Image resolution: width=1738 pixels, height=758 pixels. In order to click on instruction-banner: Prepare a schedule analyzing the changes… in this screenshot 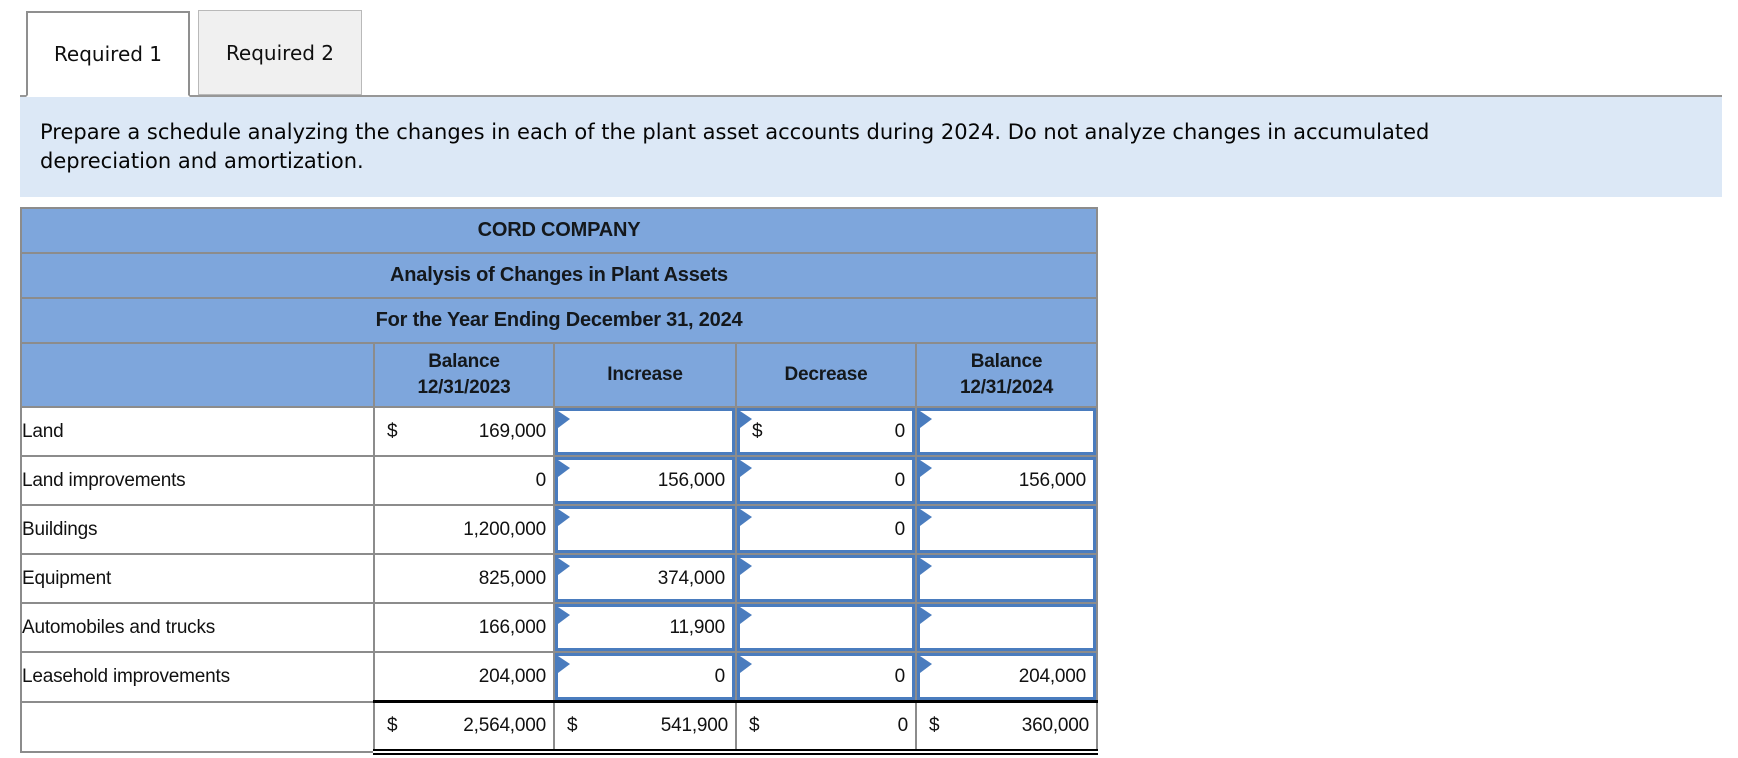, I will do `click(871, 147)`.